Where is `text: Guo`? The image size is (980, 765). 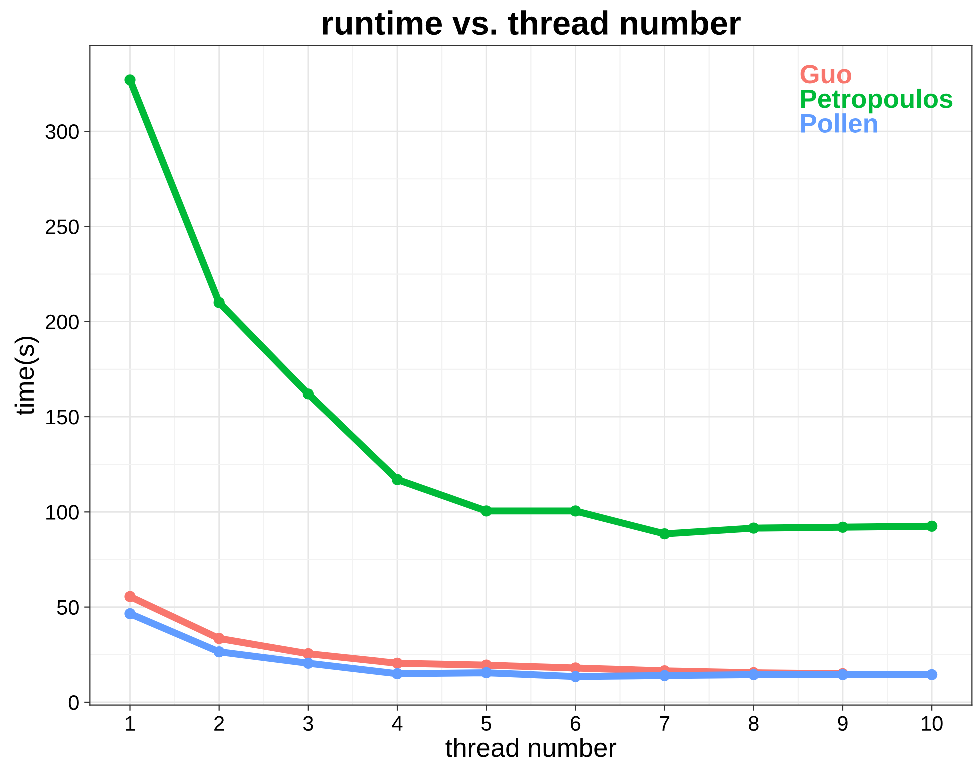
text: Guo is located at coordinates (826, 74).